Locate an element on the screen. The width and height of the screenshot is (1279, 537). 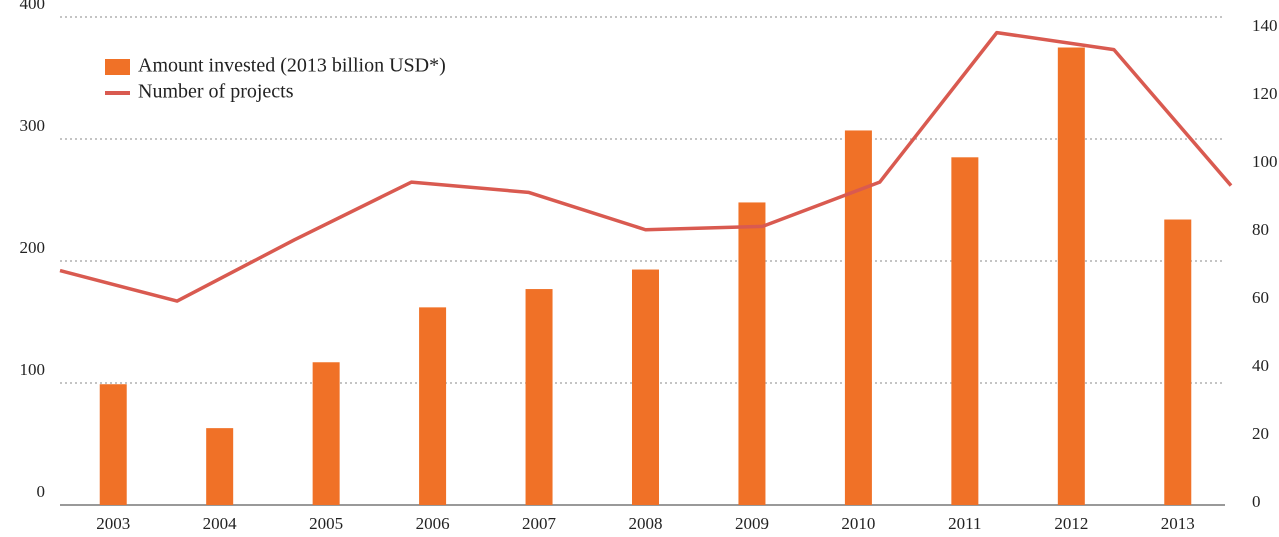
legend-label: Amount invested (2013 billion USD*) is located at coordinates (292, 66).